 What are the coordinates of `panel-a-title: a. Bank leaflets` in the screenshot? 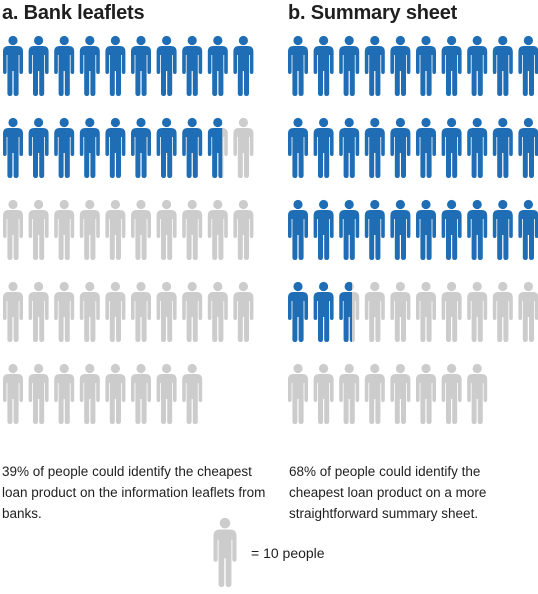 It's located at (73, 13).